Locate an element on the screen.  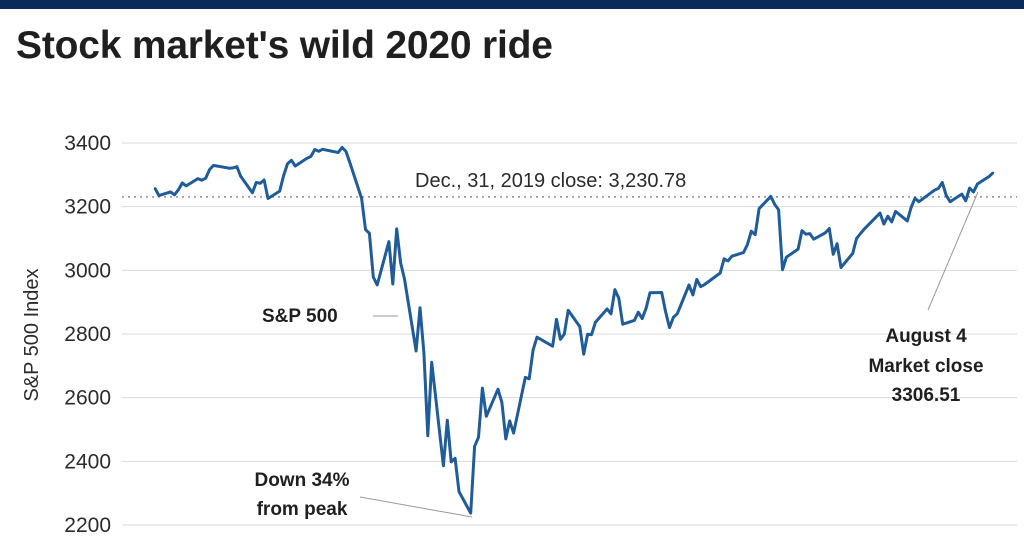
y-tick-label: 3200 is located at coordinates (87, 207).